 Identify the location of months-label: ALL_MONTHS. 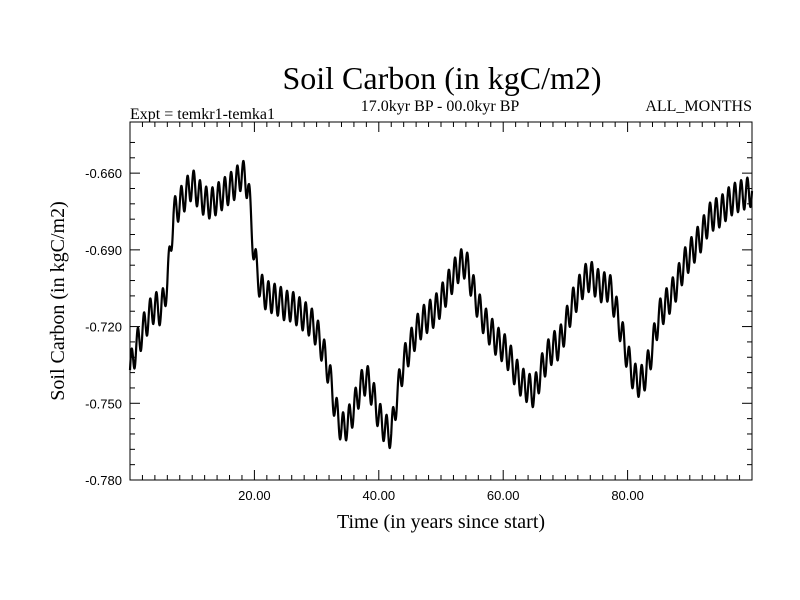
(698, 106).